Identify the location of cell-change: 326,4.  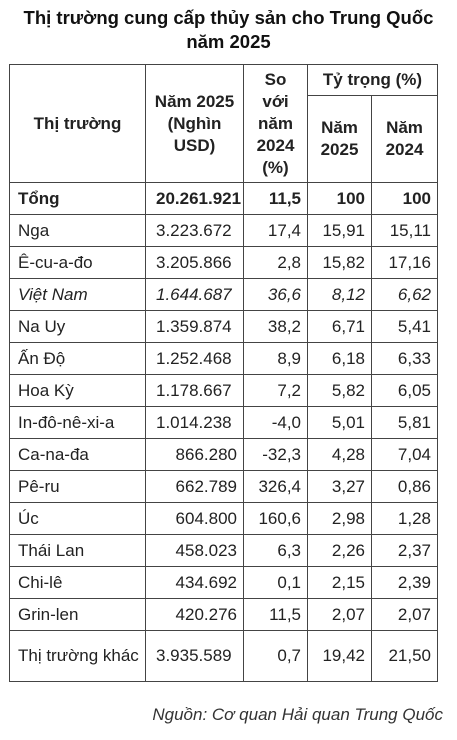
(275, 486).